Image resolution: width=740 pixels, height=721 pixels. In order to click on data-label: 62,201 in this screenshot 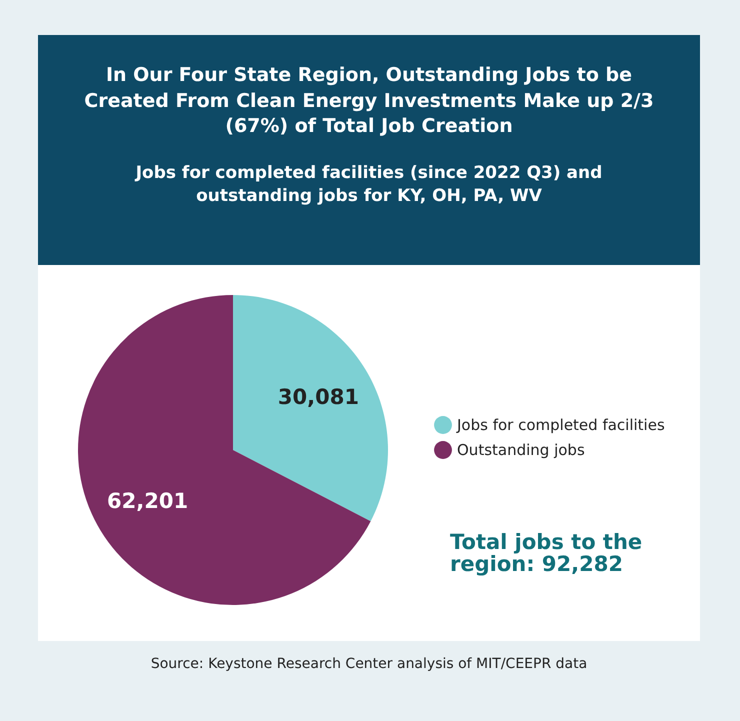, I will do `click(147, 500)`.